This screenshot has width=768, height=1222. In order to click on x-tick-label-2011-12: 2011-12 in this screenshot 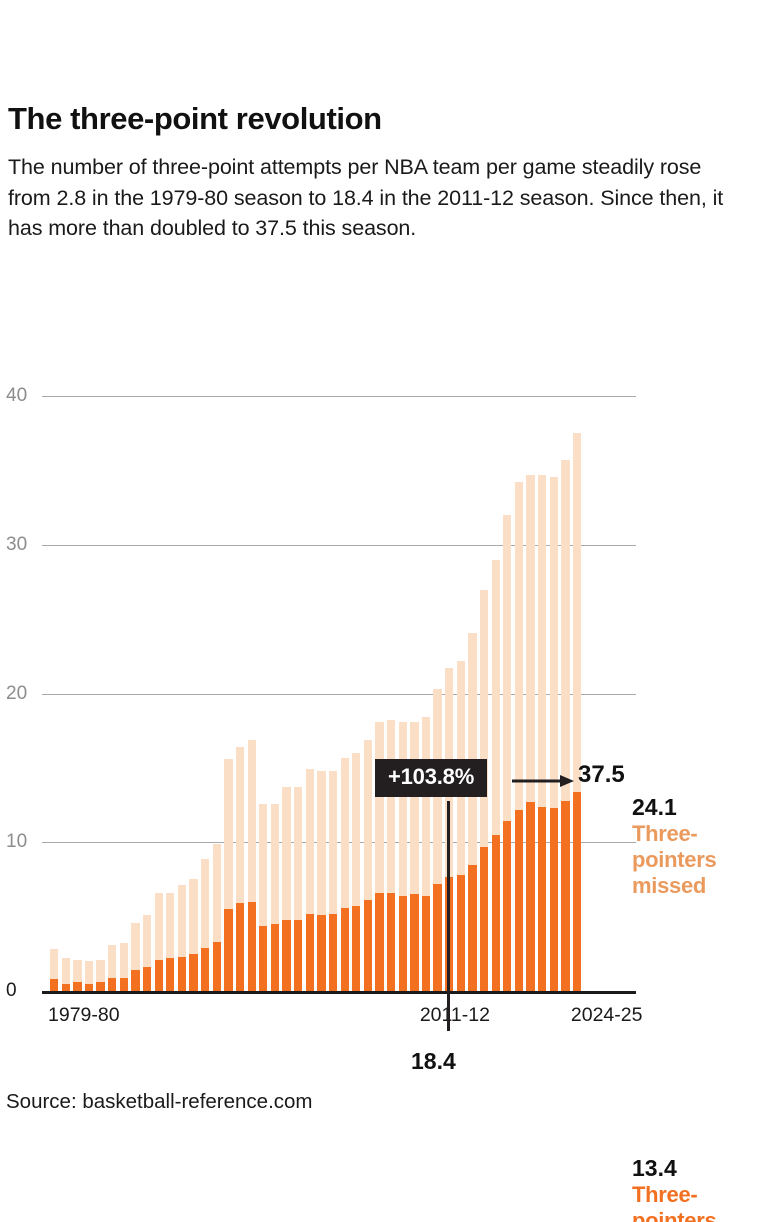, I will do `click(454, 1015)`.